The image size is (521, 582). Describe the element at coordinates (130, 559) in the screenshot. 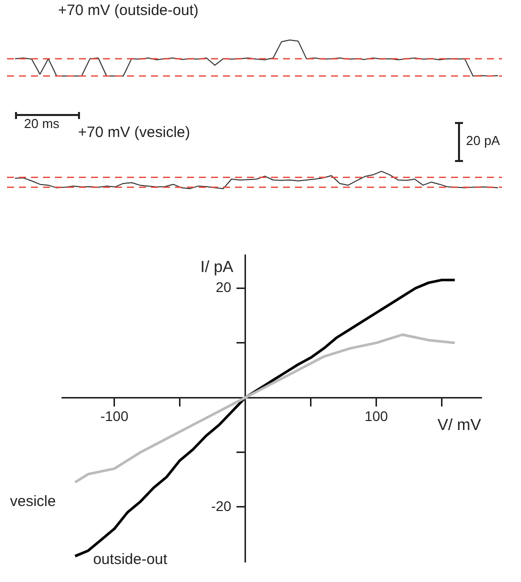

I see `series-label: outside-out` at that location.